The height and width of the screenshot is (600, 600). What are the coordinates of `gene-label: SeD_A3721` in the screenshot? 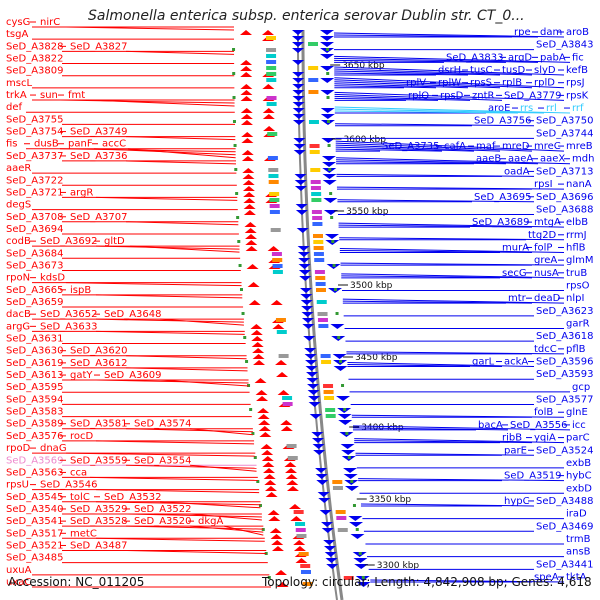 It's located at (35, 192).